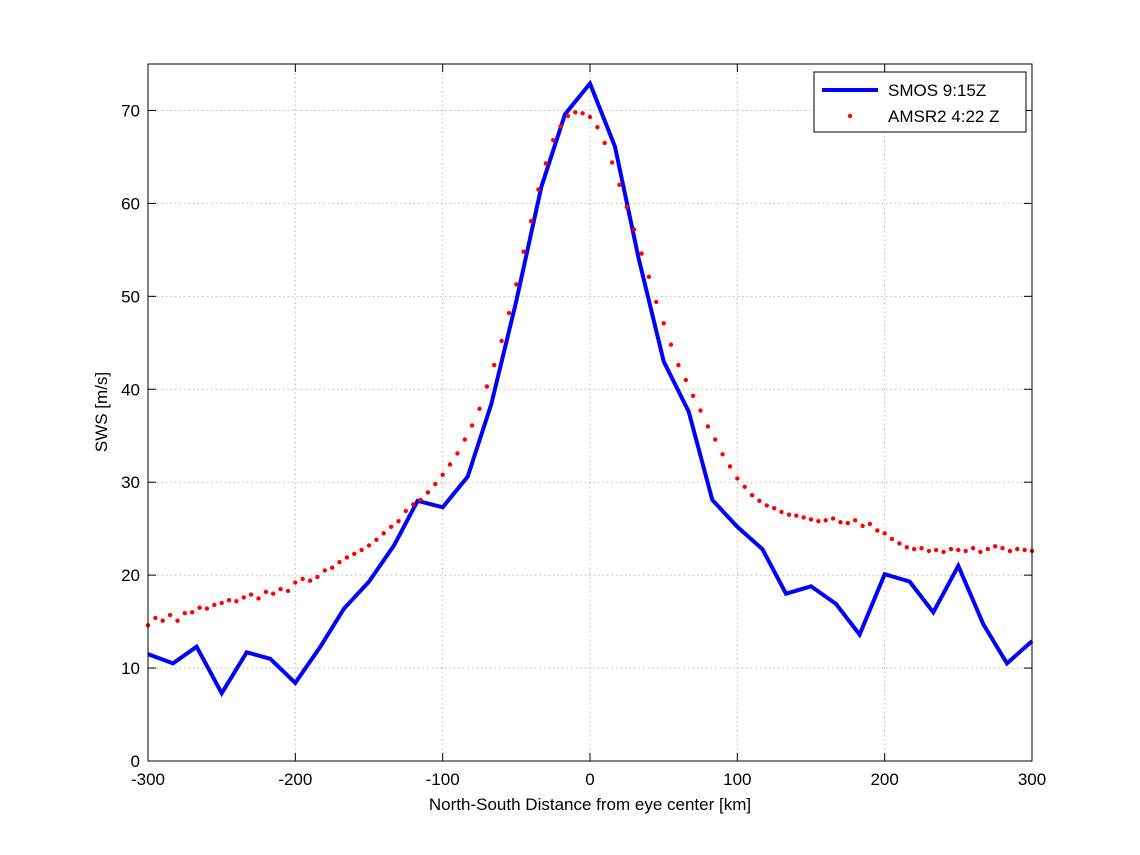  What do you see at coordinates (920, 102) in the screenshot?
I see `legend-box` at bounding box center [920, 102].